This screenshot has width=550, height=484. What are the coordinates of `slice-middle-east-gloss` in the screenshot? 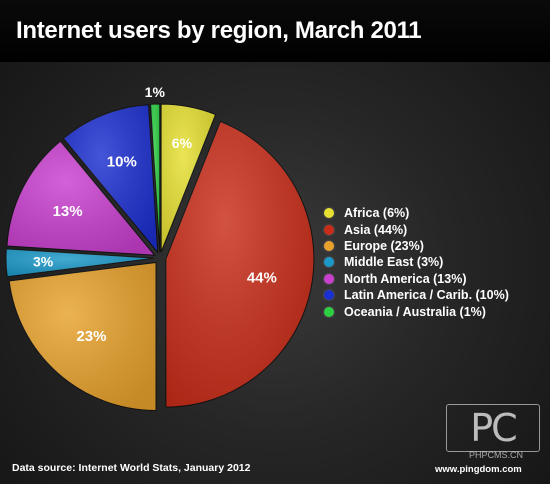 It's located at (80, 262).